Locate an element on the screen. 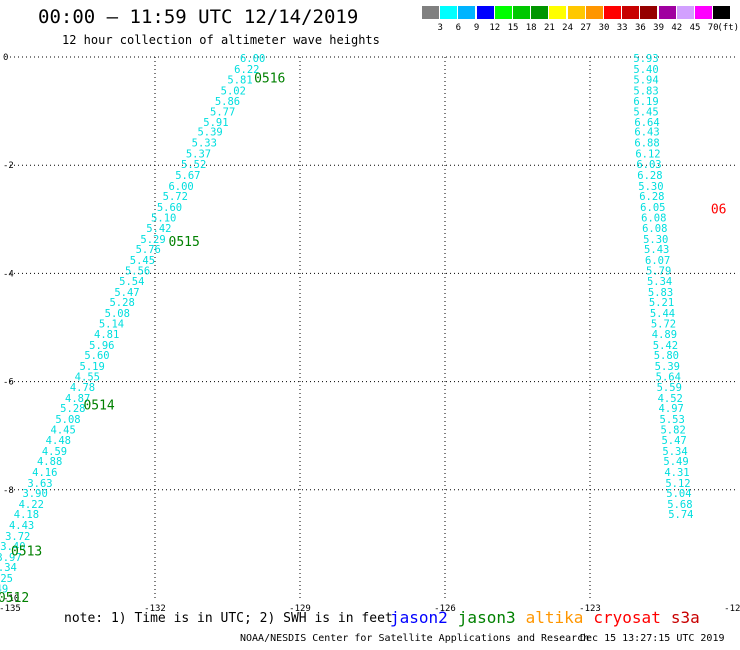 The image size is (740, 650). wave-height-value: 5.29 is located at coordinates (152, 240).